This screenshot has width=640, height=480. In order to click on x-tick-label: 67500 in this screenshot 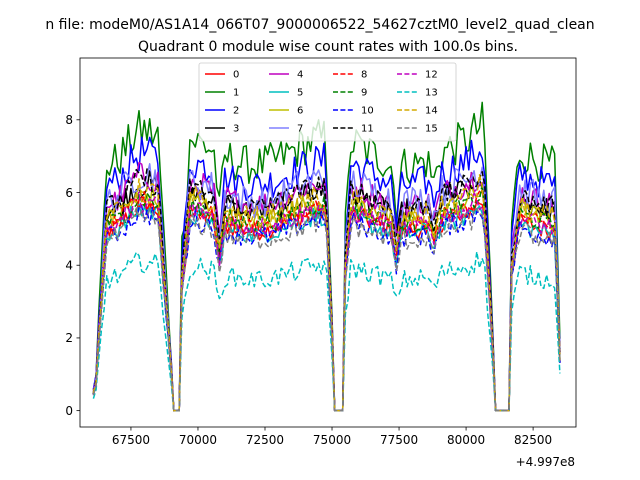, I will do `click(131, 440)`.